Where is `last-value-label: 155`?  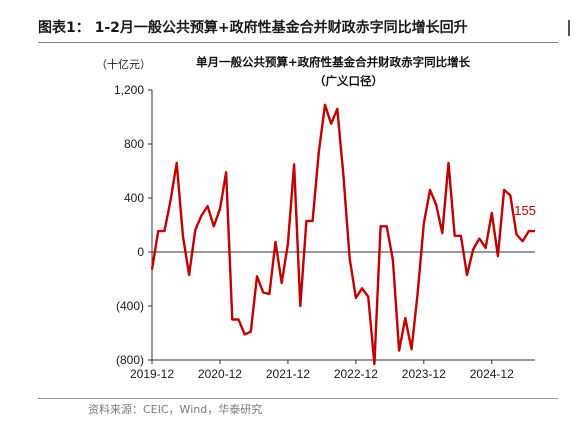 last-value-label: 155 is located at coordinates (525, 210).